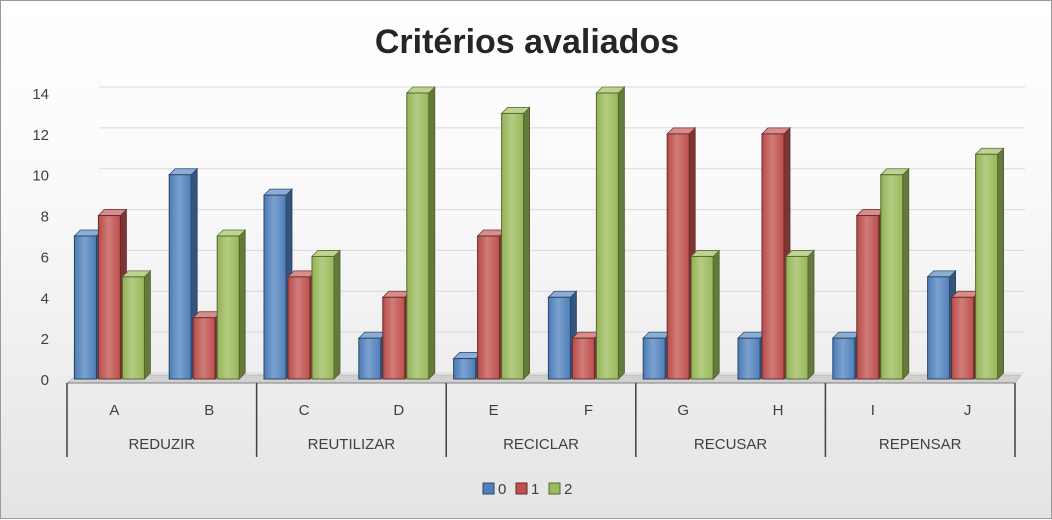 The width and height of the screenshot is (1052, 520). What do you see at coordinates (45, 298) in the screenshot?
I see `y-tick-label: 4` at bounding box center [45, 298].